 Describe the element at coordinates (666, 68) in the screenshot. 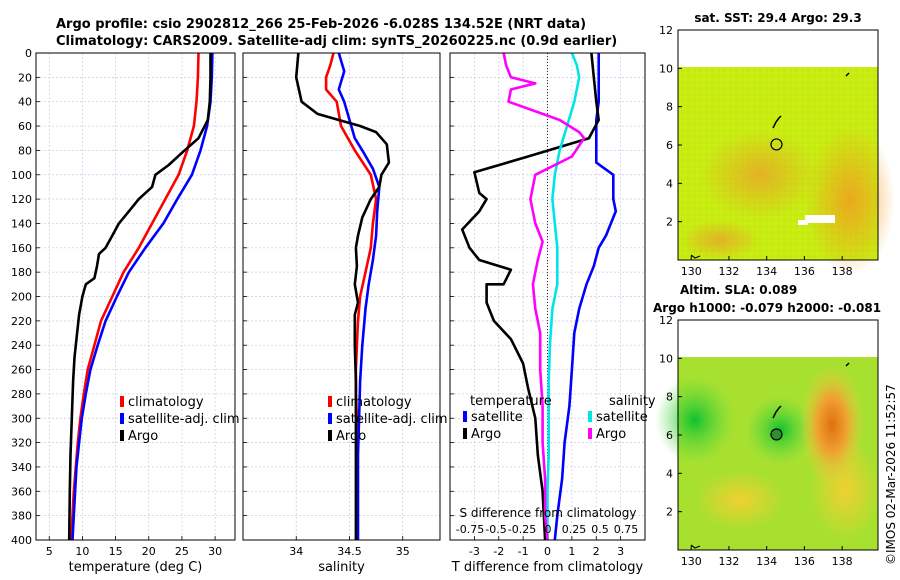

I see `sst_map-ytick-label: 10` at that location.